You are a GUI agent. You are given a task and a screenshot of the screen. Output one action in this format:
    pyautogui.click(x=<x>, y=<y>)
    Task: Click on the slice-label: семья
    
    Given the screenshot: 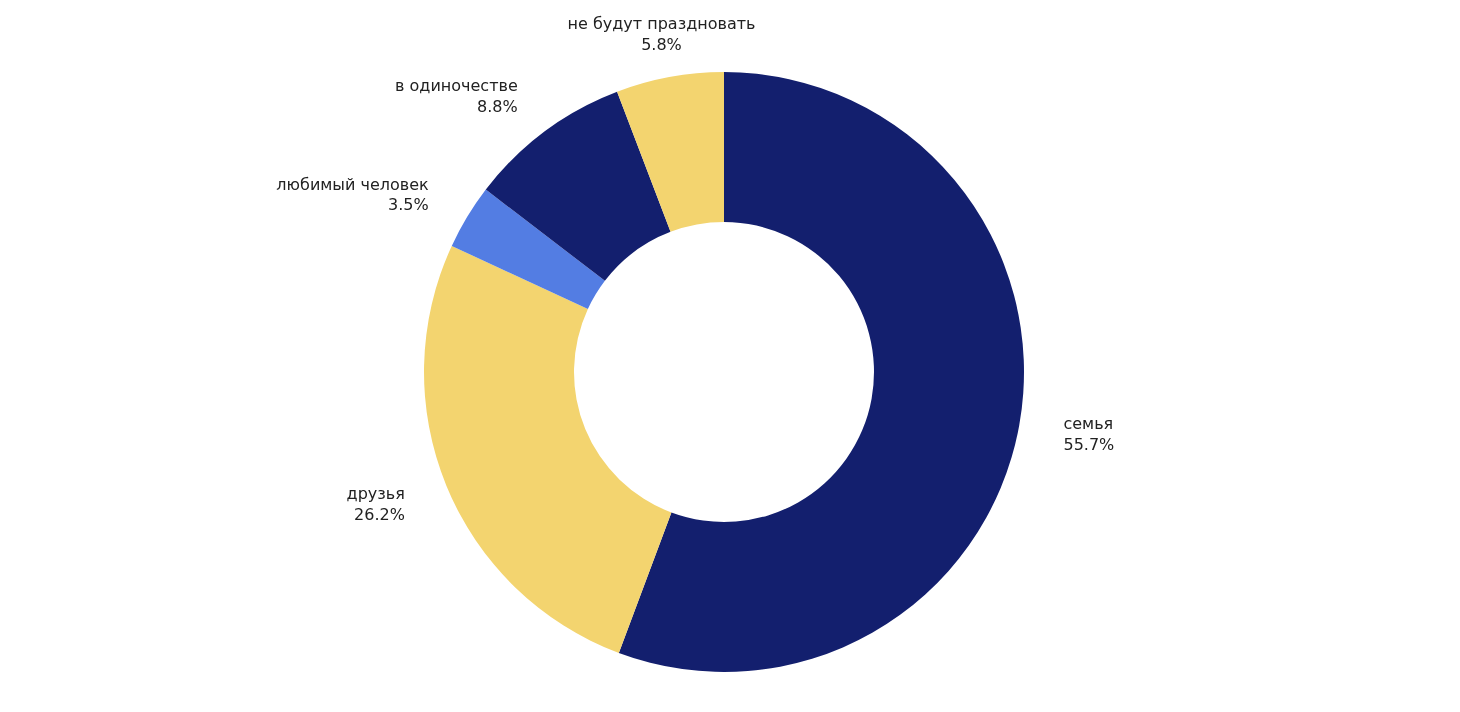 What is the action you would take?
    pyautogui.click(x=1088, y=424)
    